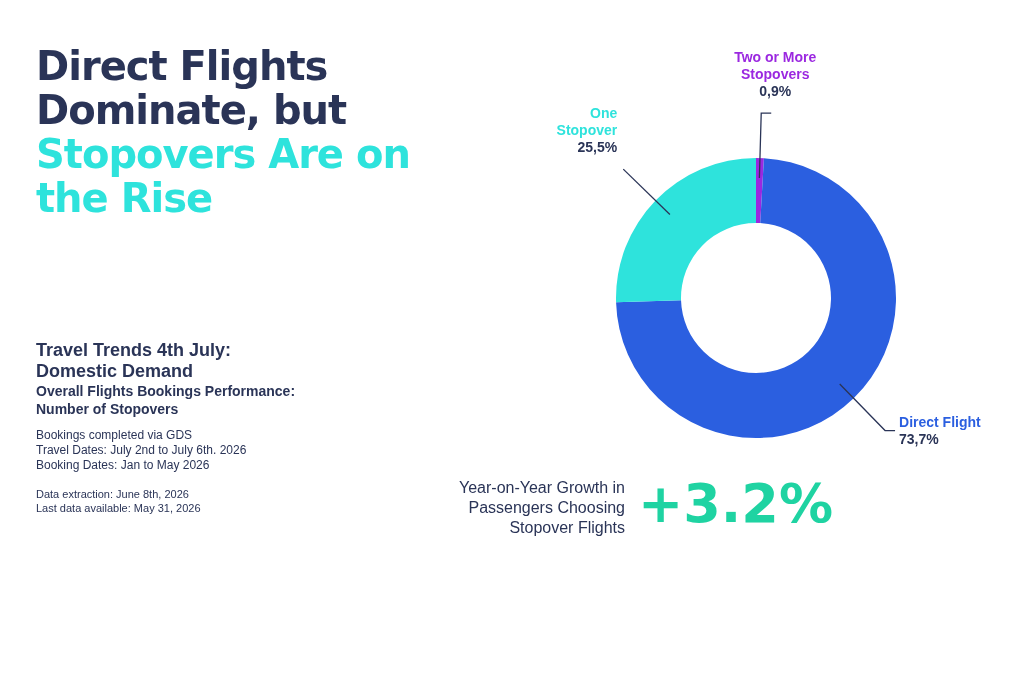  I want to click on text: Stopovers Are on the Rise, so click(223, 176).